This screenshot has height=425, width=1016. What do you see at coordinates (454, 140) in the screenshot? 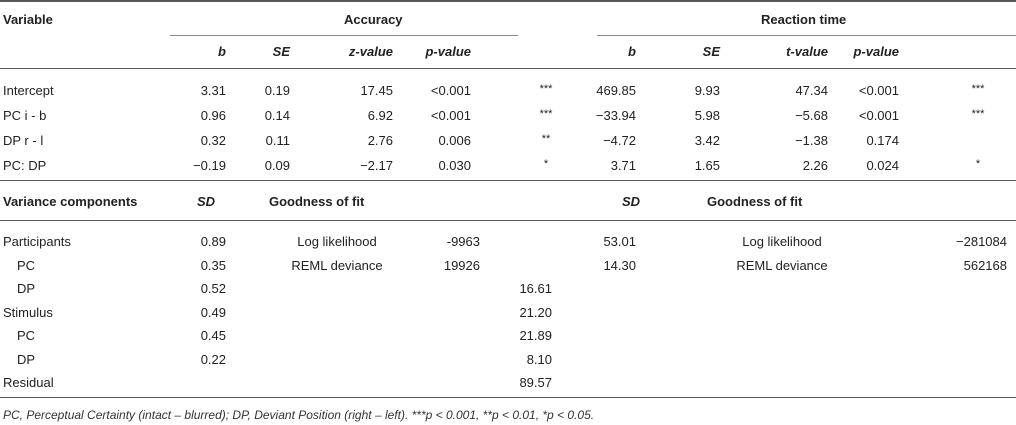
I see `acc-cell: 0.006` at bounding box center [454, 140].